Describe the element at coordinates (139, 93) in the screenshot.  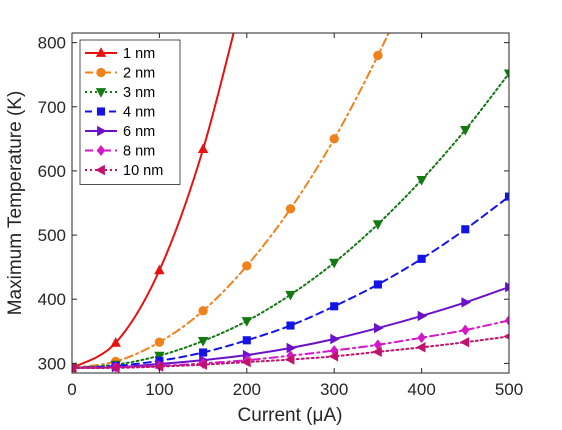
I see `legend-label: 3 nm` at that location.